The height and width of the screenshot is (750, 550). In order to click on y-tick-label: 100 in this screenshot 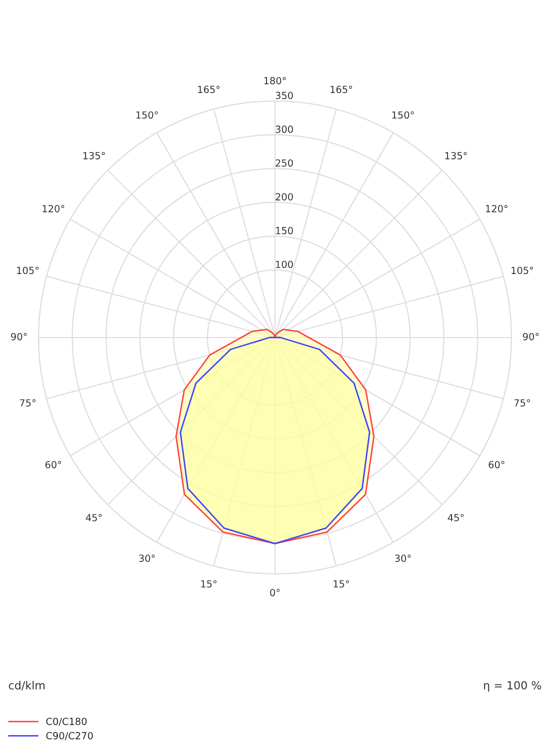, I will do `click(284, 264)`.